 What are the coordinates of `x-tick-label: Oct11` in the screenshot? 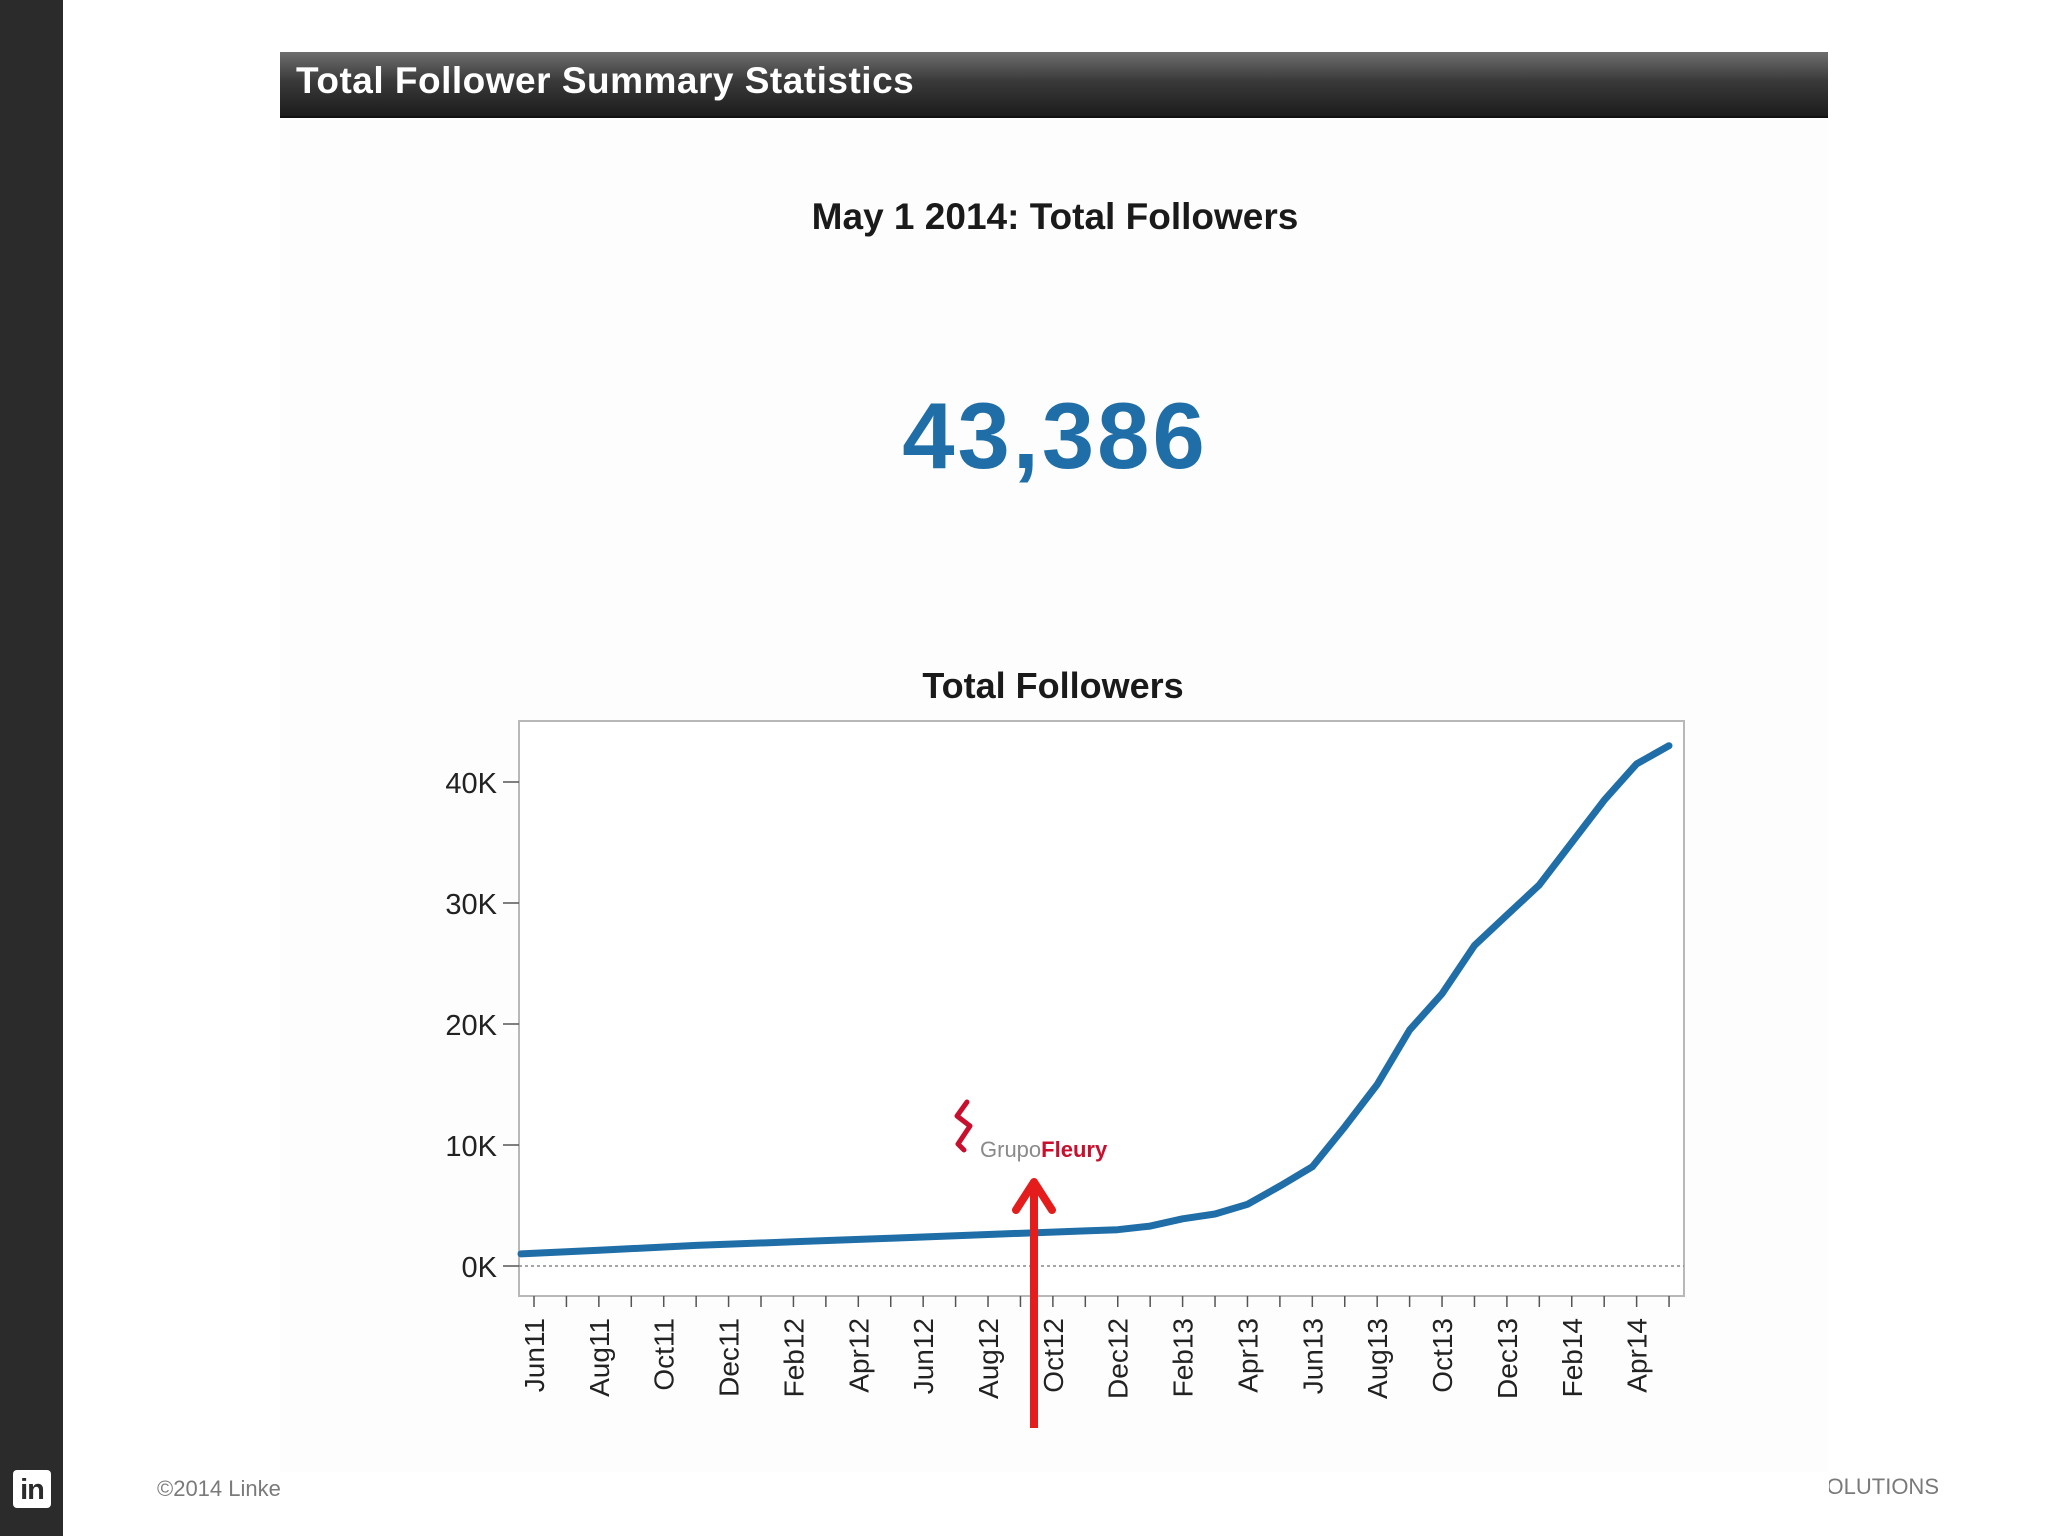 It's located at (664, 1354).